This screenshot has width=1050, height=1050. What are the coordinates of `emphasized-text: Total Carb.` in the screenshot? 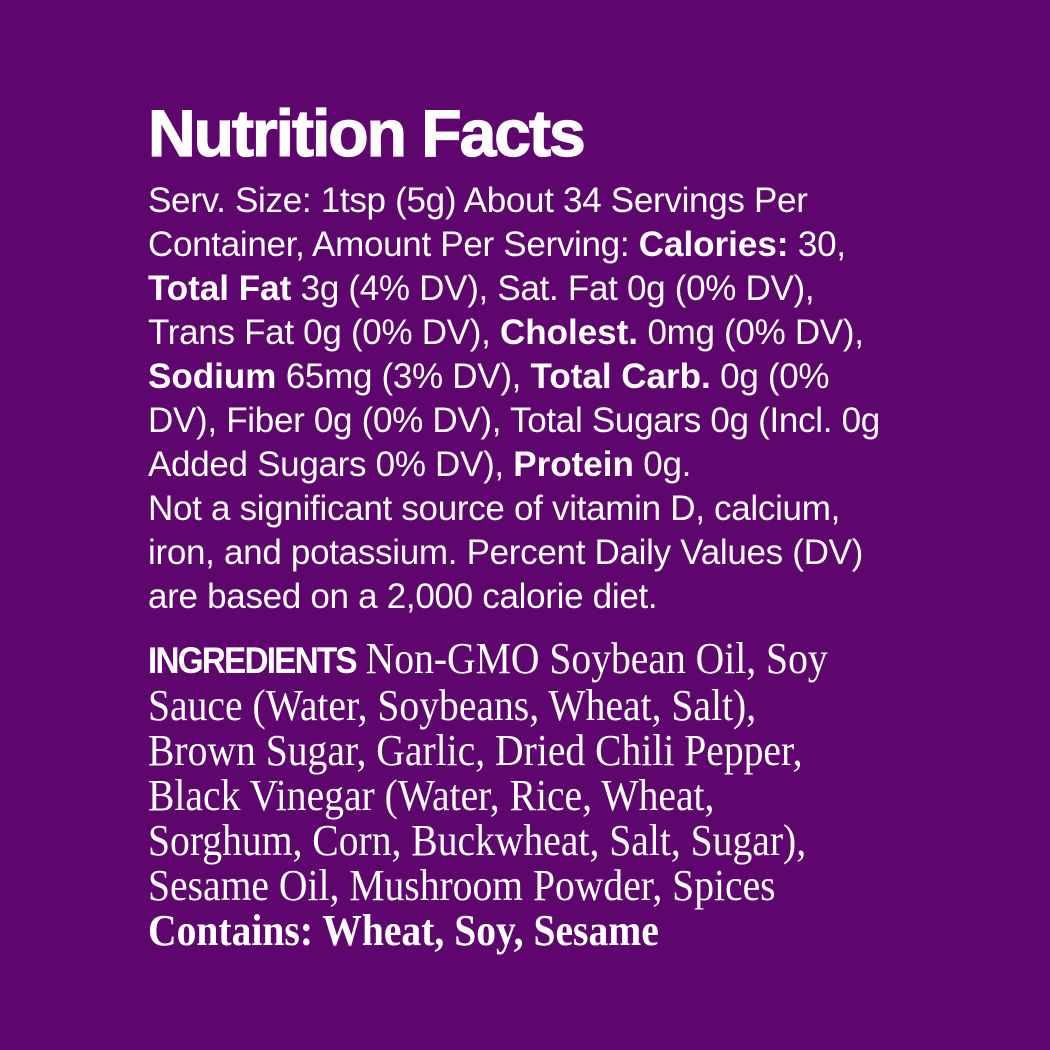 It's located at (620, 376).